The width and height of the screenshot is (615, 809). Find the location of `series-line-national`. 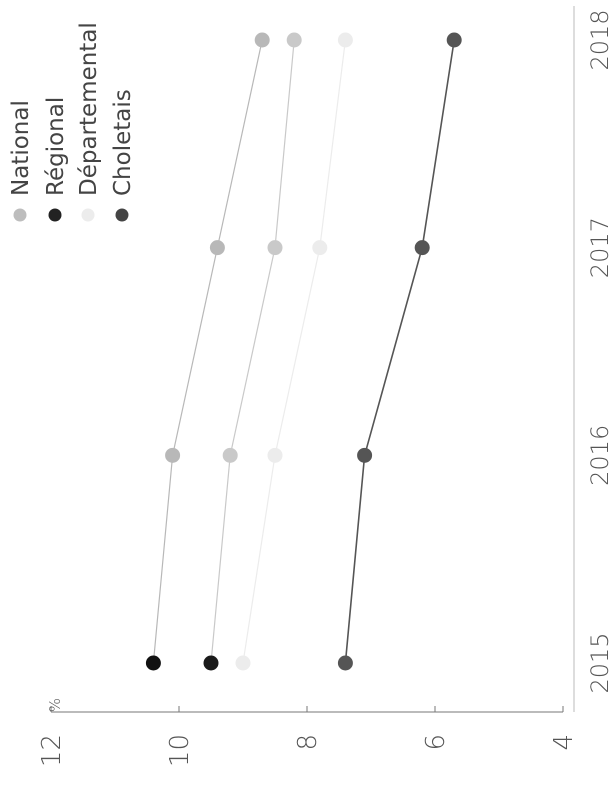

series-line-national is located at coordinates (207, 351).